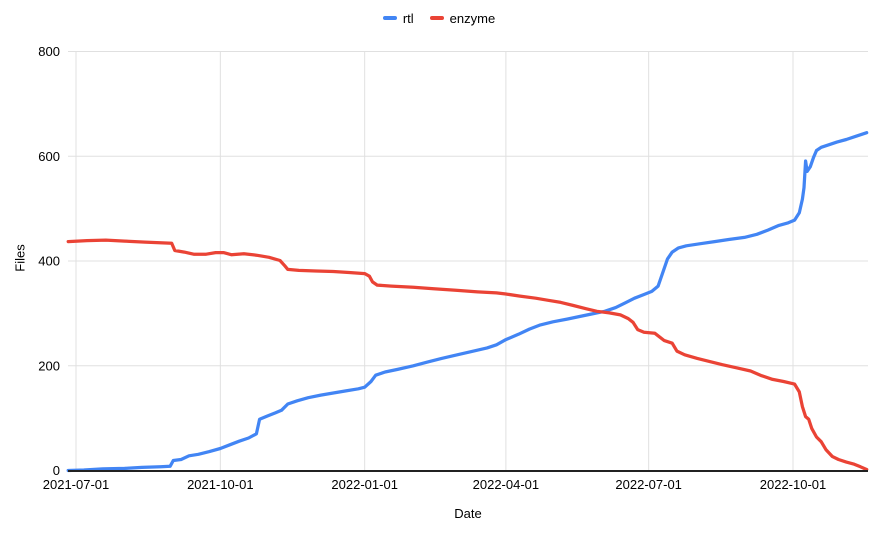 The height and width of the screenshot is (537, 878). I want to click on legend-item-enzyme: enzyme, so click(462, 18).